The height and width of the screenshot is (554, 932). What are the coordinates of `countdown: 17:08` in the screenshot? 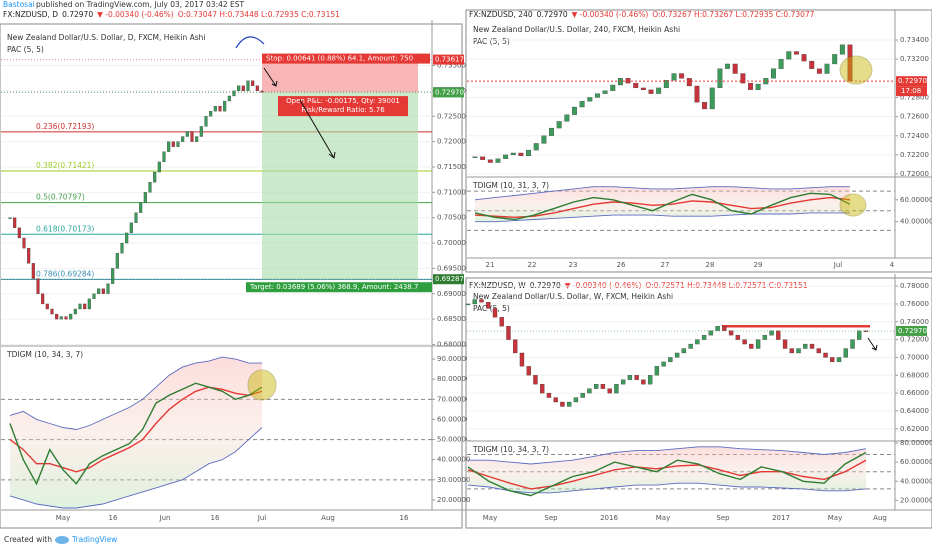 It's located at (911, 91).